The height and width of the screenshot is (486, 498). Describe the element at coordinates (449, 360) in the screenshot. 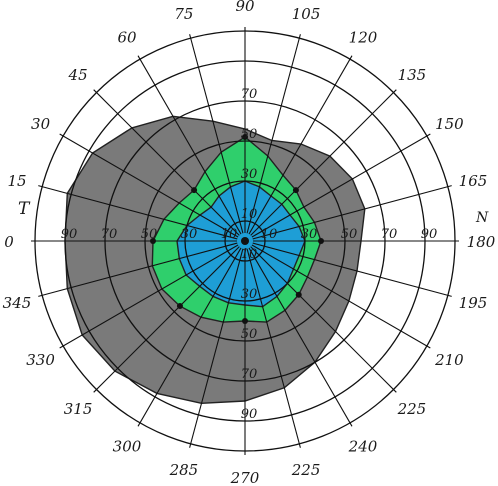

I see `angle-label: 210` at that location.